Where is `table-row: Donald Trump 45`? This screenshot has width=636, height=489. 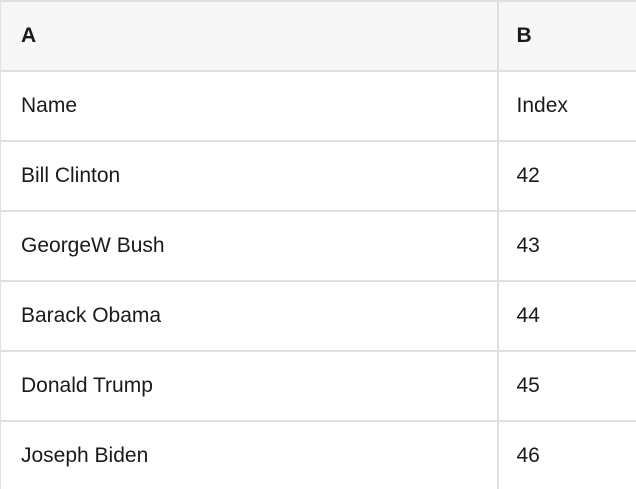 table-row: Donald Trump 45 is located at coordinates (318, 386).